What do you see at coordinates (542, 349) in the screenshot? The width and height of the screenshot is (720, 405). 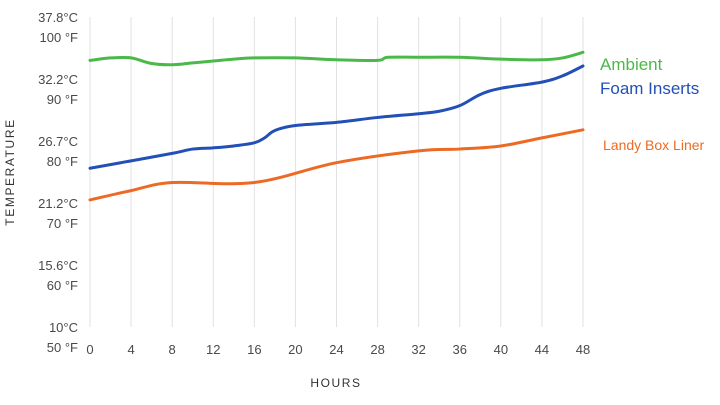 I see `x-tick-label-44: 44` at bounding box center [542, 349].